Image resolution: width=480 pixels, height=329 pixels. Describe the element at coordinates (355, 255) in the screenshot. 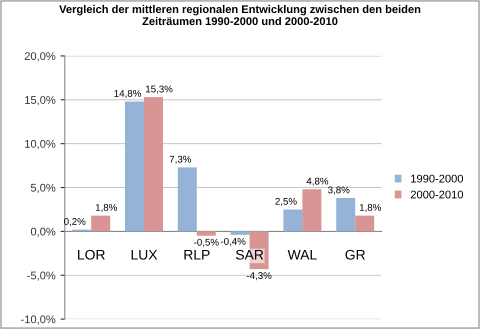

I see `x-tick-label: GR` at that location.